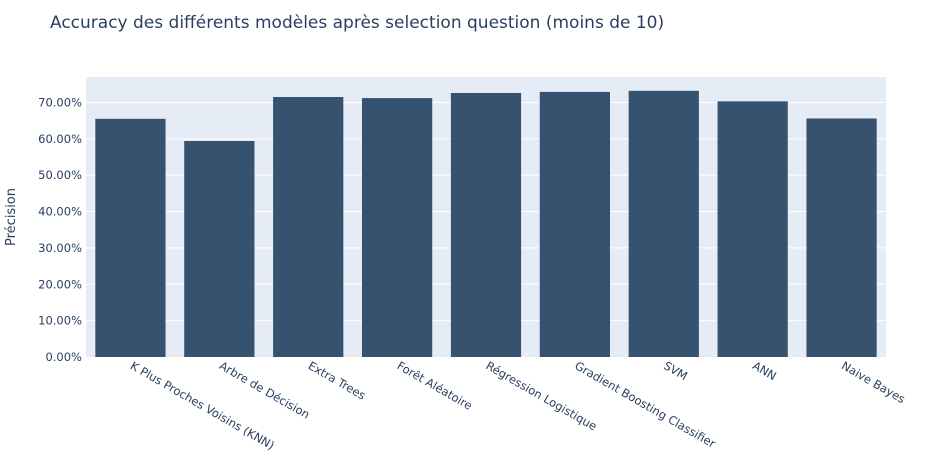 The image size is (941, 455). What do you see at coordinates (63, 357) in the screenshot?
I see `y-tick-label: 0.00%` at bounding box center [63, 357].